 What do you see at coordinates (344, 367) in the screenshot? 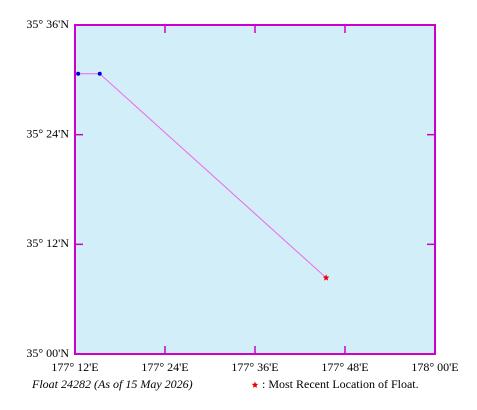
I see `x-tick-label: 177° 48'E` at bounding box center [344, 367].